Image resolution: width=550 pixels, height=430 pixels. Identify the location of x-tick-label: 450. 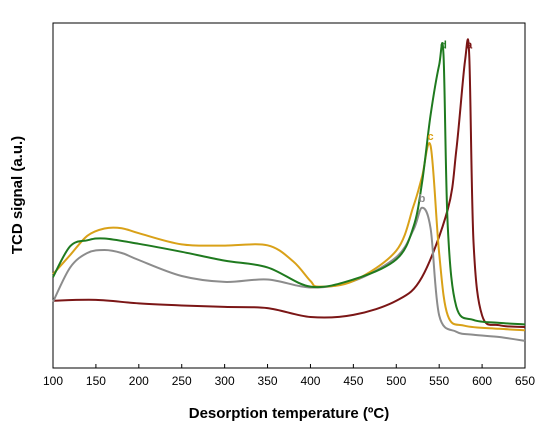
(353, 381).